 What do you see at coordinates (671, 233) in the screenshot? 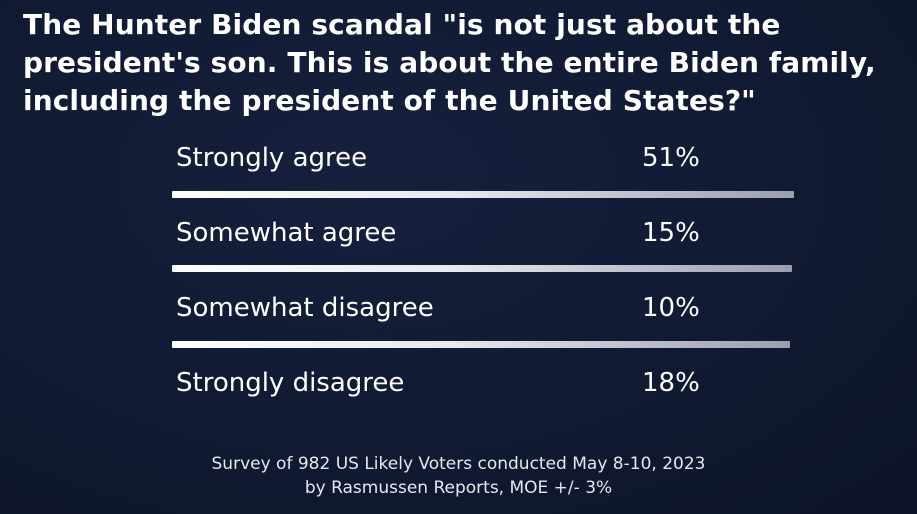
I see `response-percent: 15%` at bounding box center [671, 233].